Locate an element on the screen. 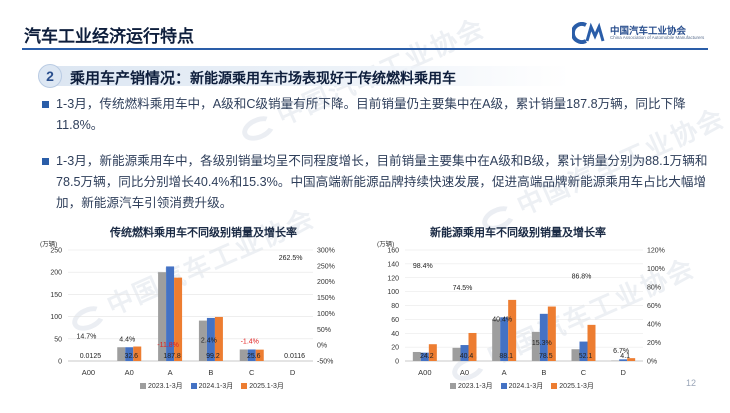 The image size is (730, 413). y-right-tick-label: 100% is located at coordinates (656, 269).